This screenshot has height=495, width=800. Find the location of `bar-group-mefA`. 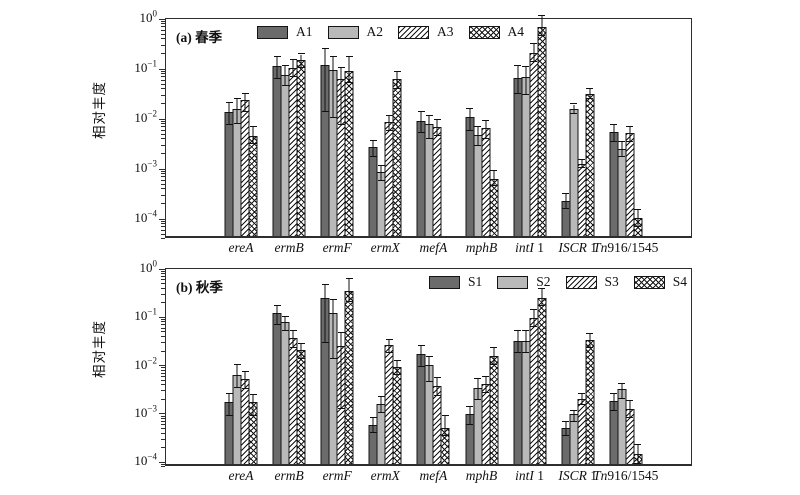

bar-group-mefA is located at coordinates (433, 173).